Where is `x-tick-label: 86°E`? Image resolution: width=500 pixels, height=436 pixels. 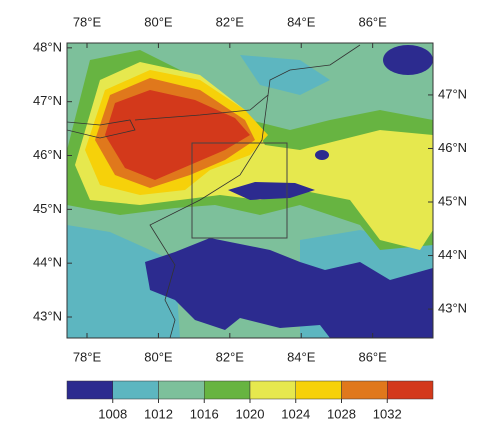
x-tick-label: 86°E is located at coordinates (372, 356).